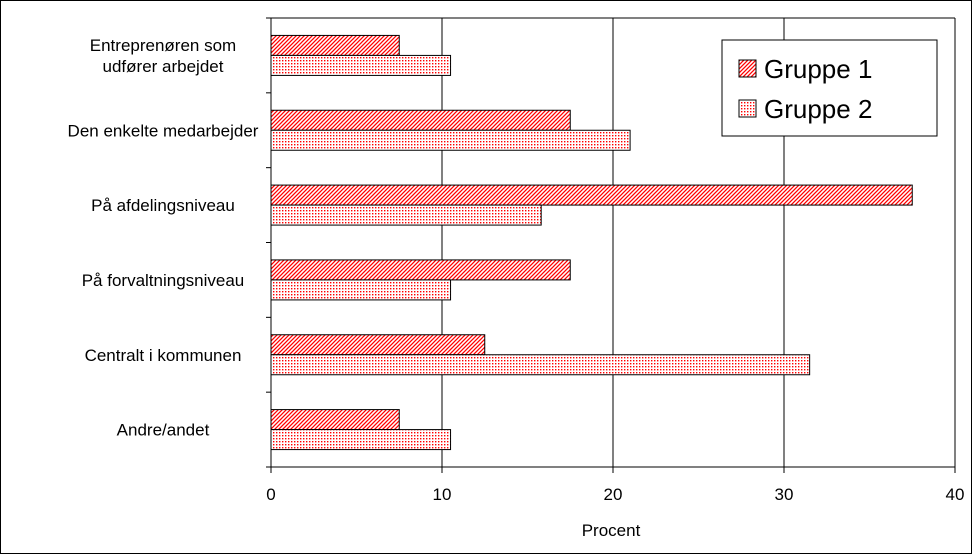 Image resolution: width=972 pixels, height=554 pixels. I want to click on category-label: udfører arbejdet, so click(163, 66).